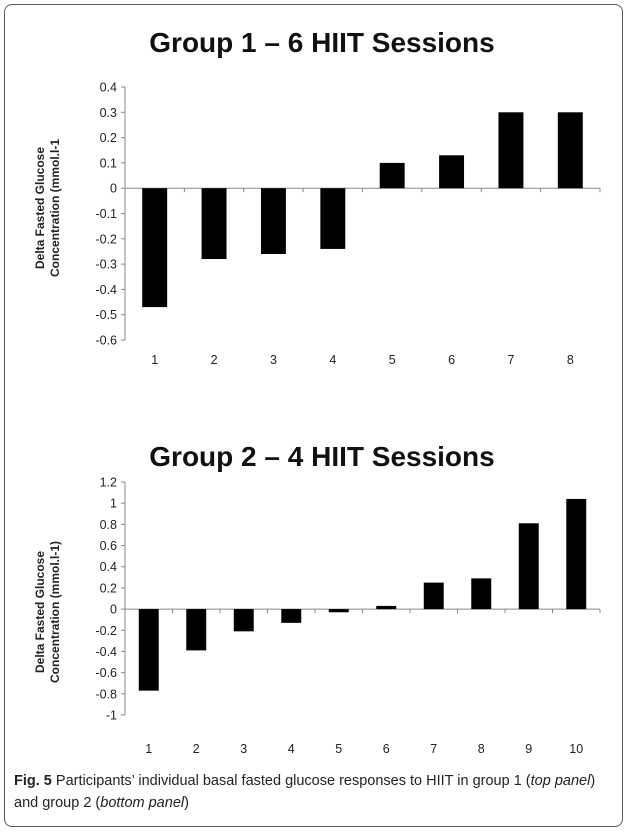 The height and width of the screenshot is (833, 629). I want to click on chart-title-group-1: Group 1 – 6 HIIT Sessions, so click(321, 42).